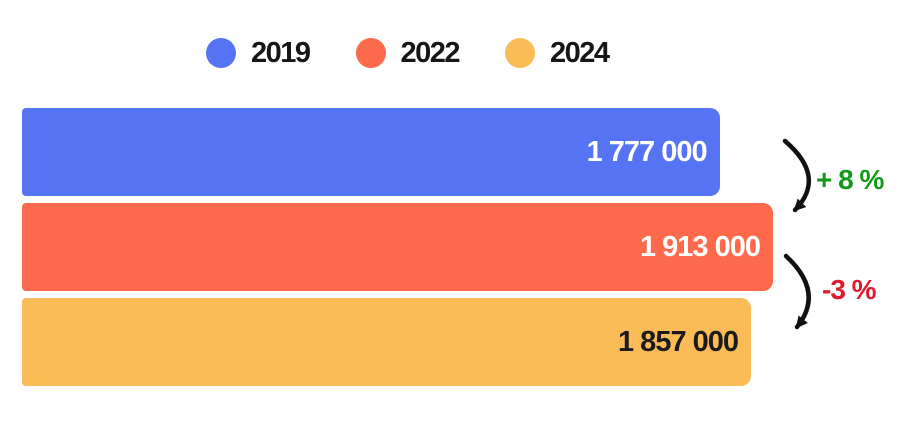 The width and height of the screenshot is (900, 429). I want to click on legend-item-2024: 2024, so click(557, 53).